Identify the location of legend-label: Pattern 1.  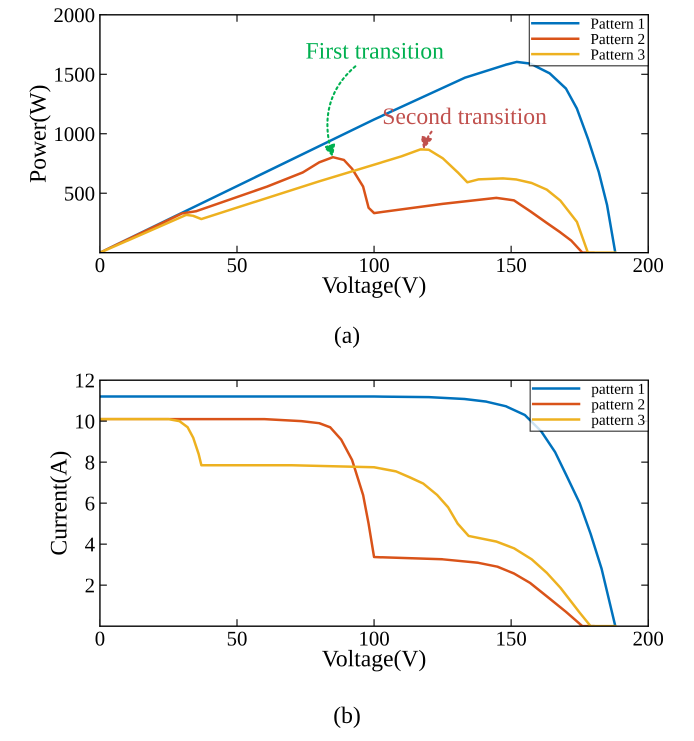
(617, 23).